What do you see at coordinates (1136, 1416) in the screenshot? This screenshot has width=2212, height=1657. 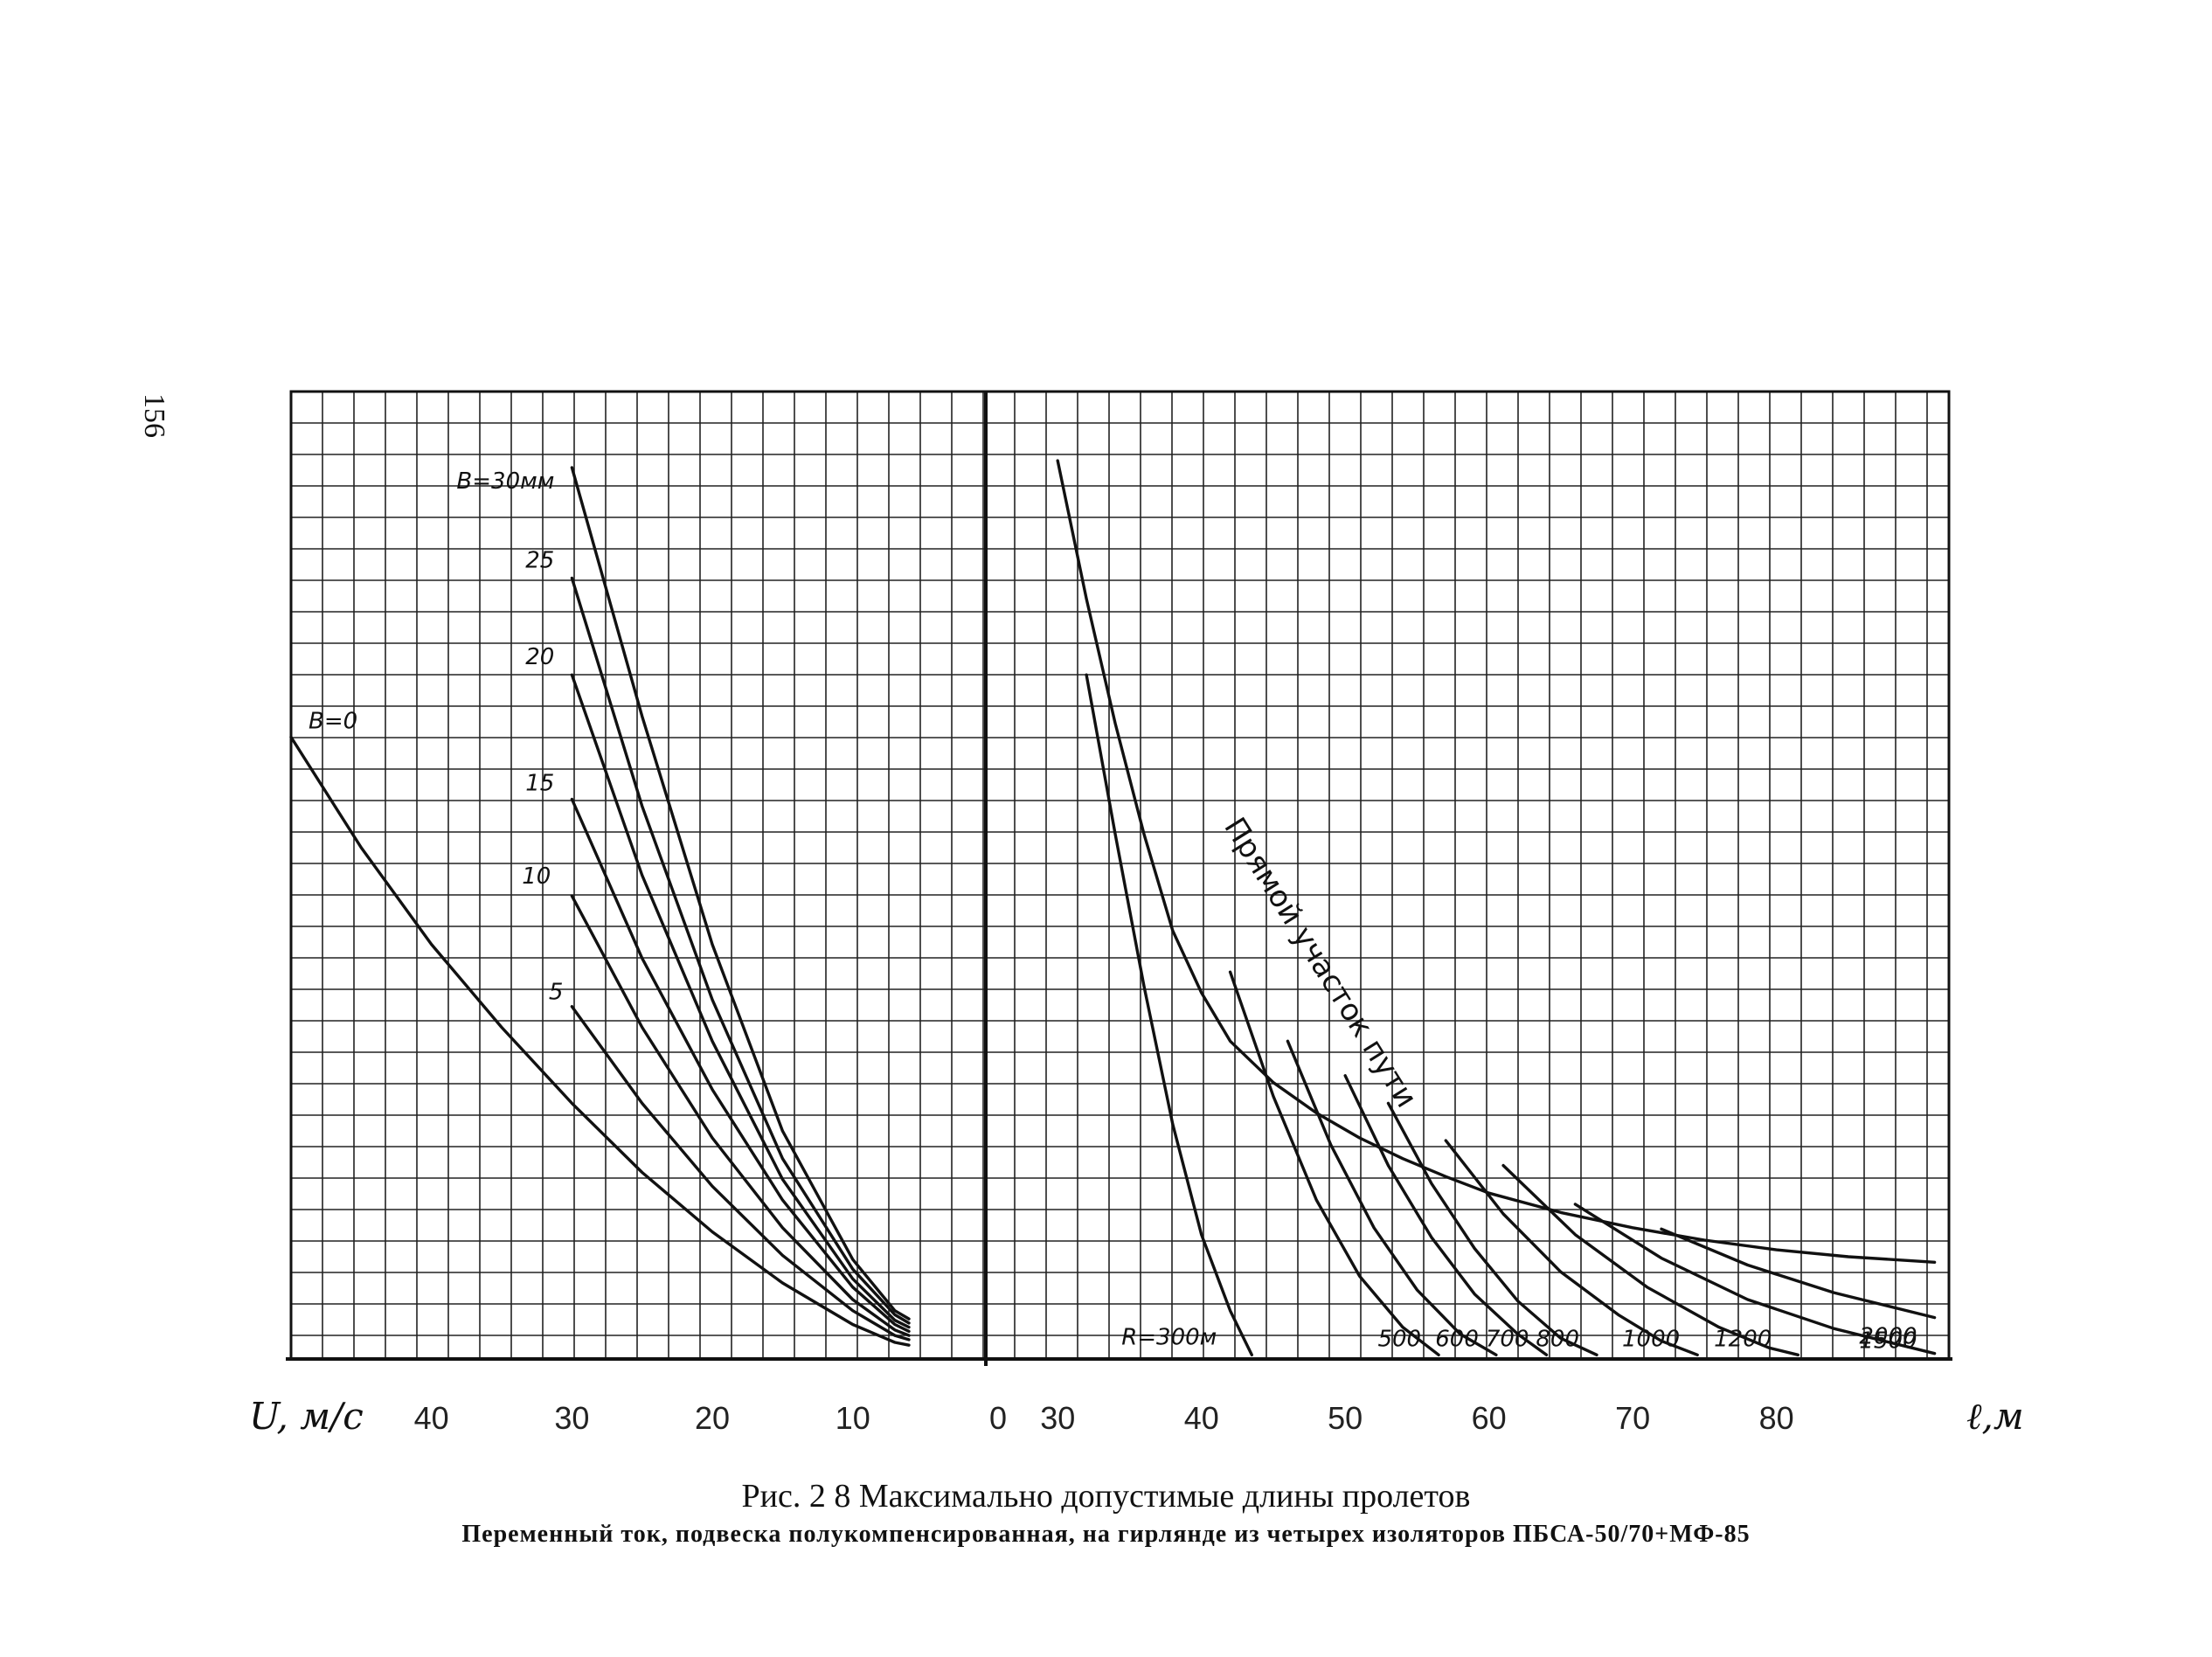 I see `chart-ticks: 40 30 20 10 U, м/с 0 30 40 50 60 70 80 ℓ,м` at bounding box center [1136, 1416].